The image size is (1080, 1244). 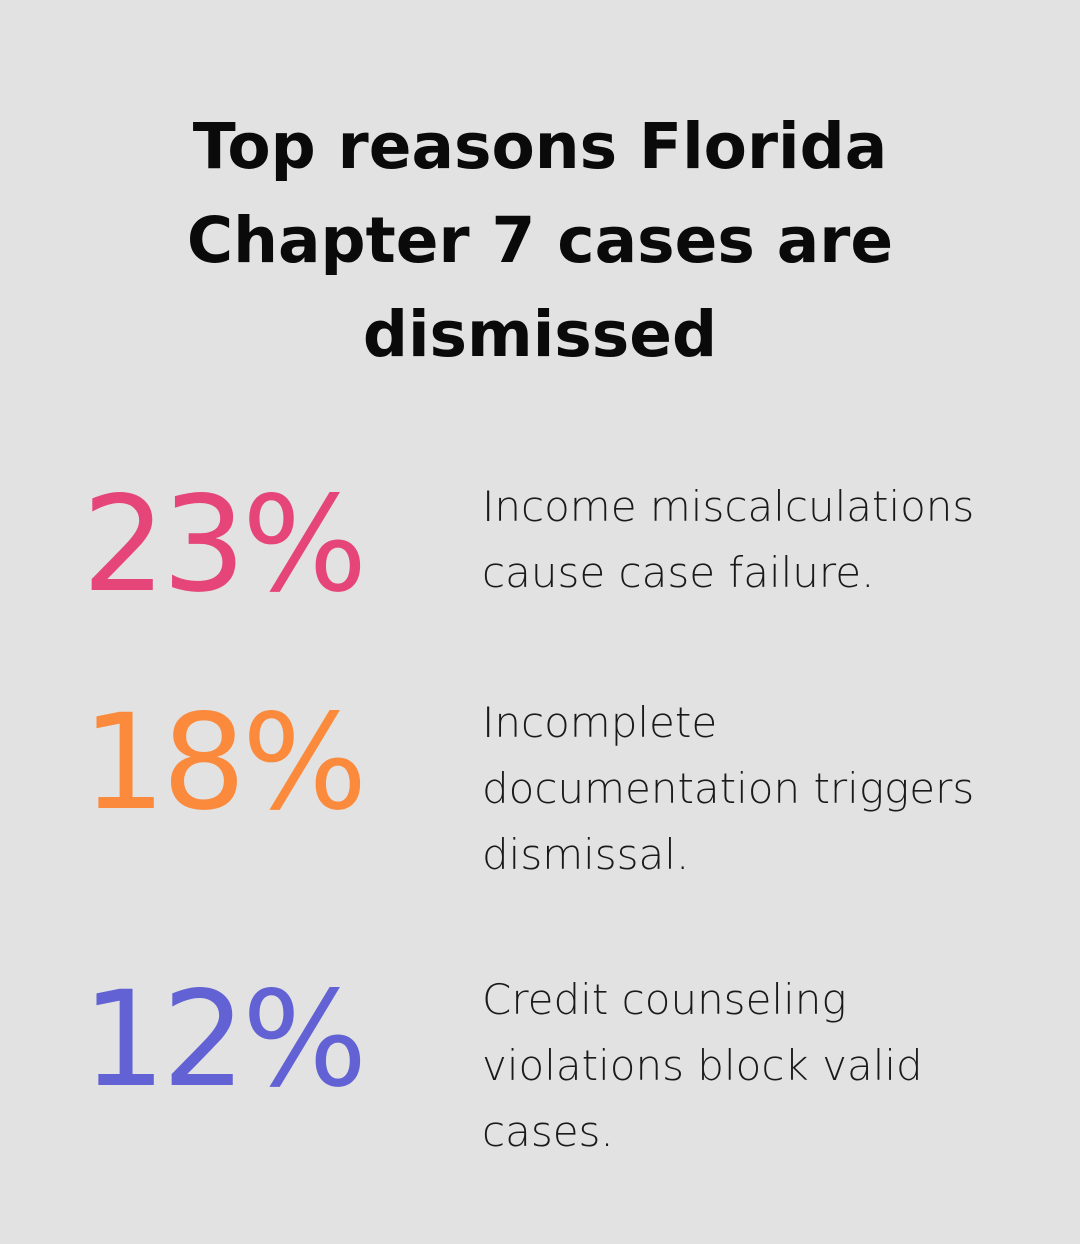 What do you see at coordinates (224, 1040) in the screenshot?
I see `stat-percentage: 12%` at bounding box center [224, 1040].